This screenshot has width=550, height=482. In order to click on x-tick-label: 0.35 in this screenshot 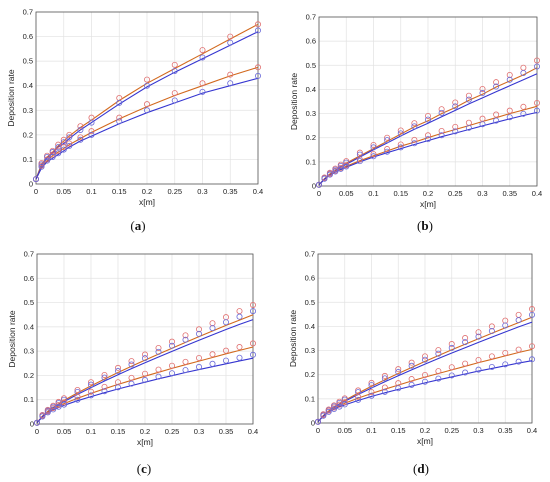, I will do `click(226, 431)`.